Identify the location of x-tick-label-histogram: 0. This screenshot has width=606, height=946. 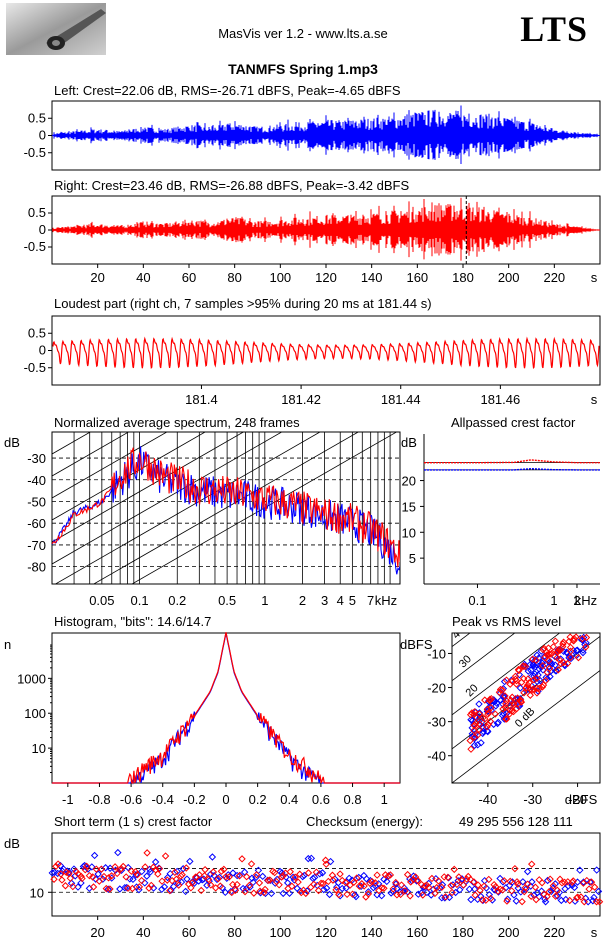
(225, 799).